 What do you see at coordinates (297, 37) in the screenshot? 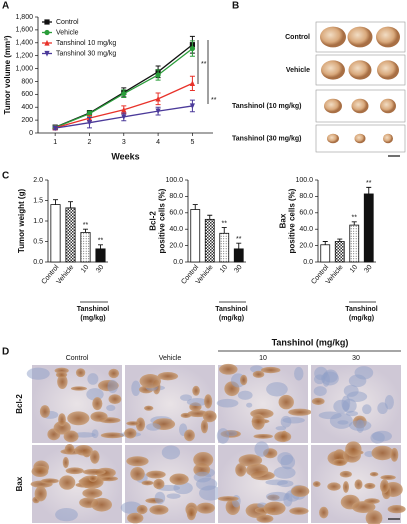
I see `photo-row-label: Control` at bounding box center [297, 37].